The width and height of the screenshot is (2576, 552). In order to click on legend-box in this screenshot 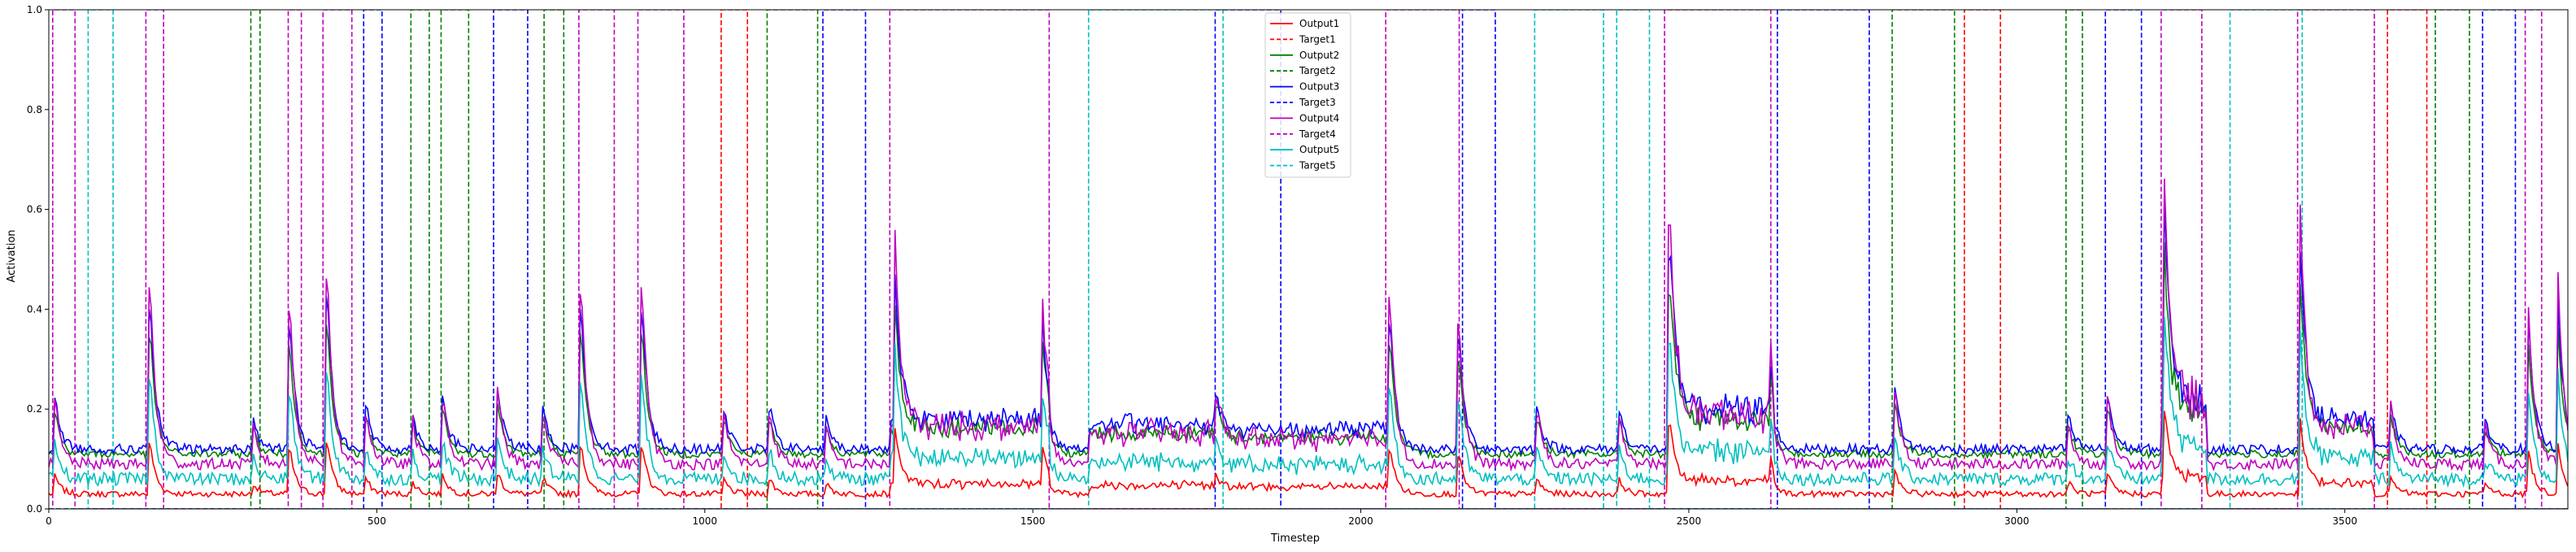, I will do `click(1308, 95)`.